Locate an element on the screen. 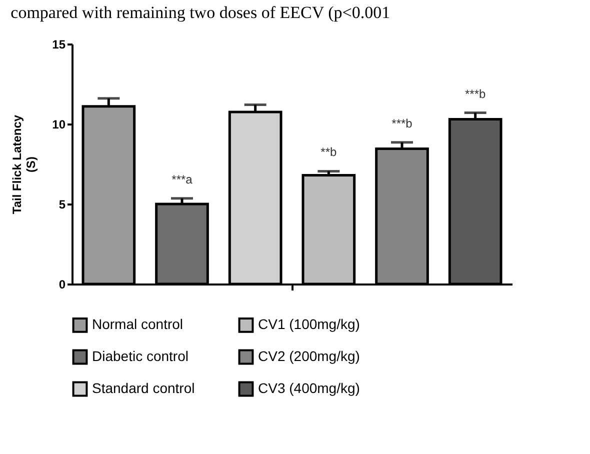 The image size is (590, 454). y-axis-title: Tail Flick Latency (S) is located at coordinates (24, 164).